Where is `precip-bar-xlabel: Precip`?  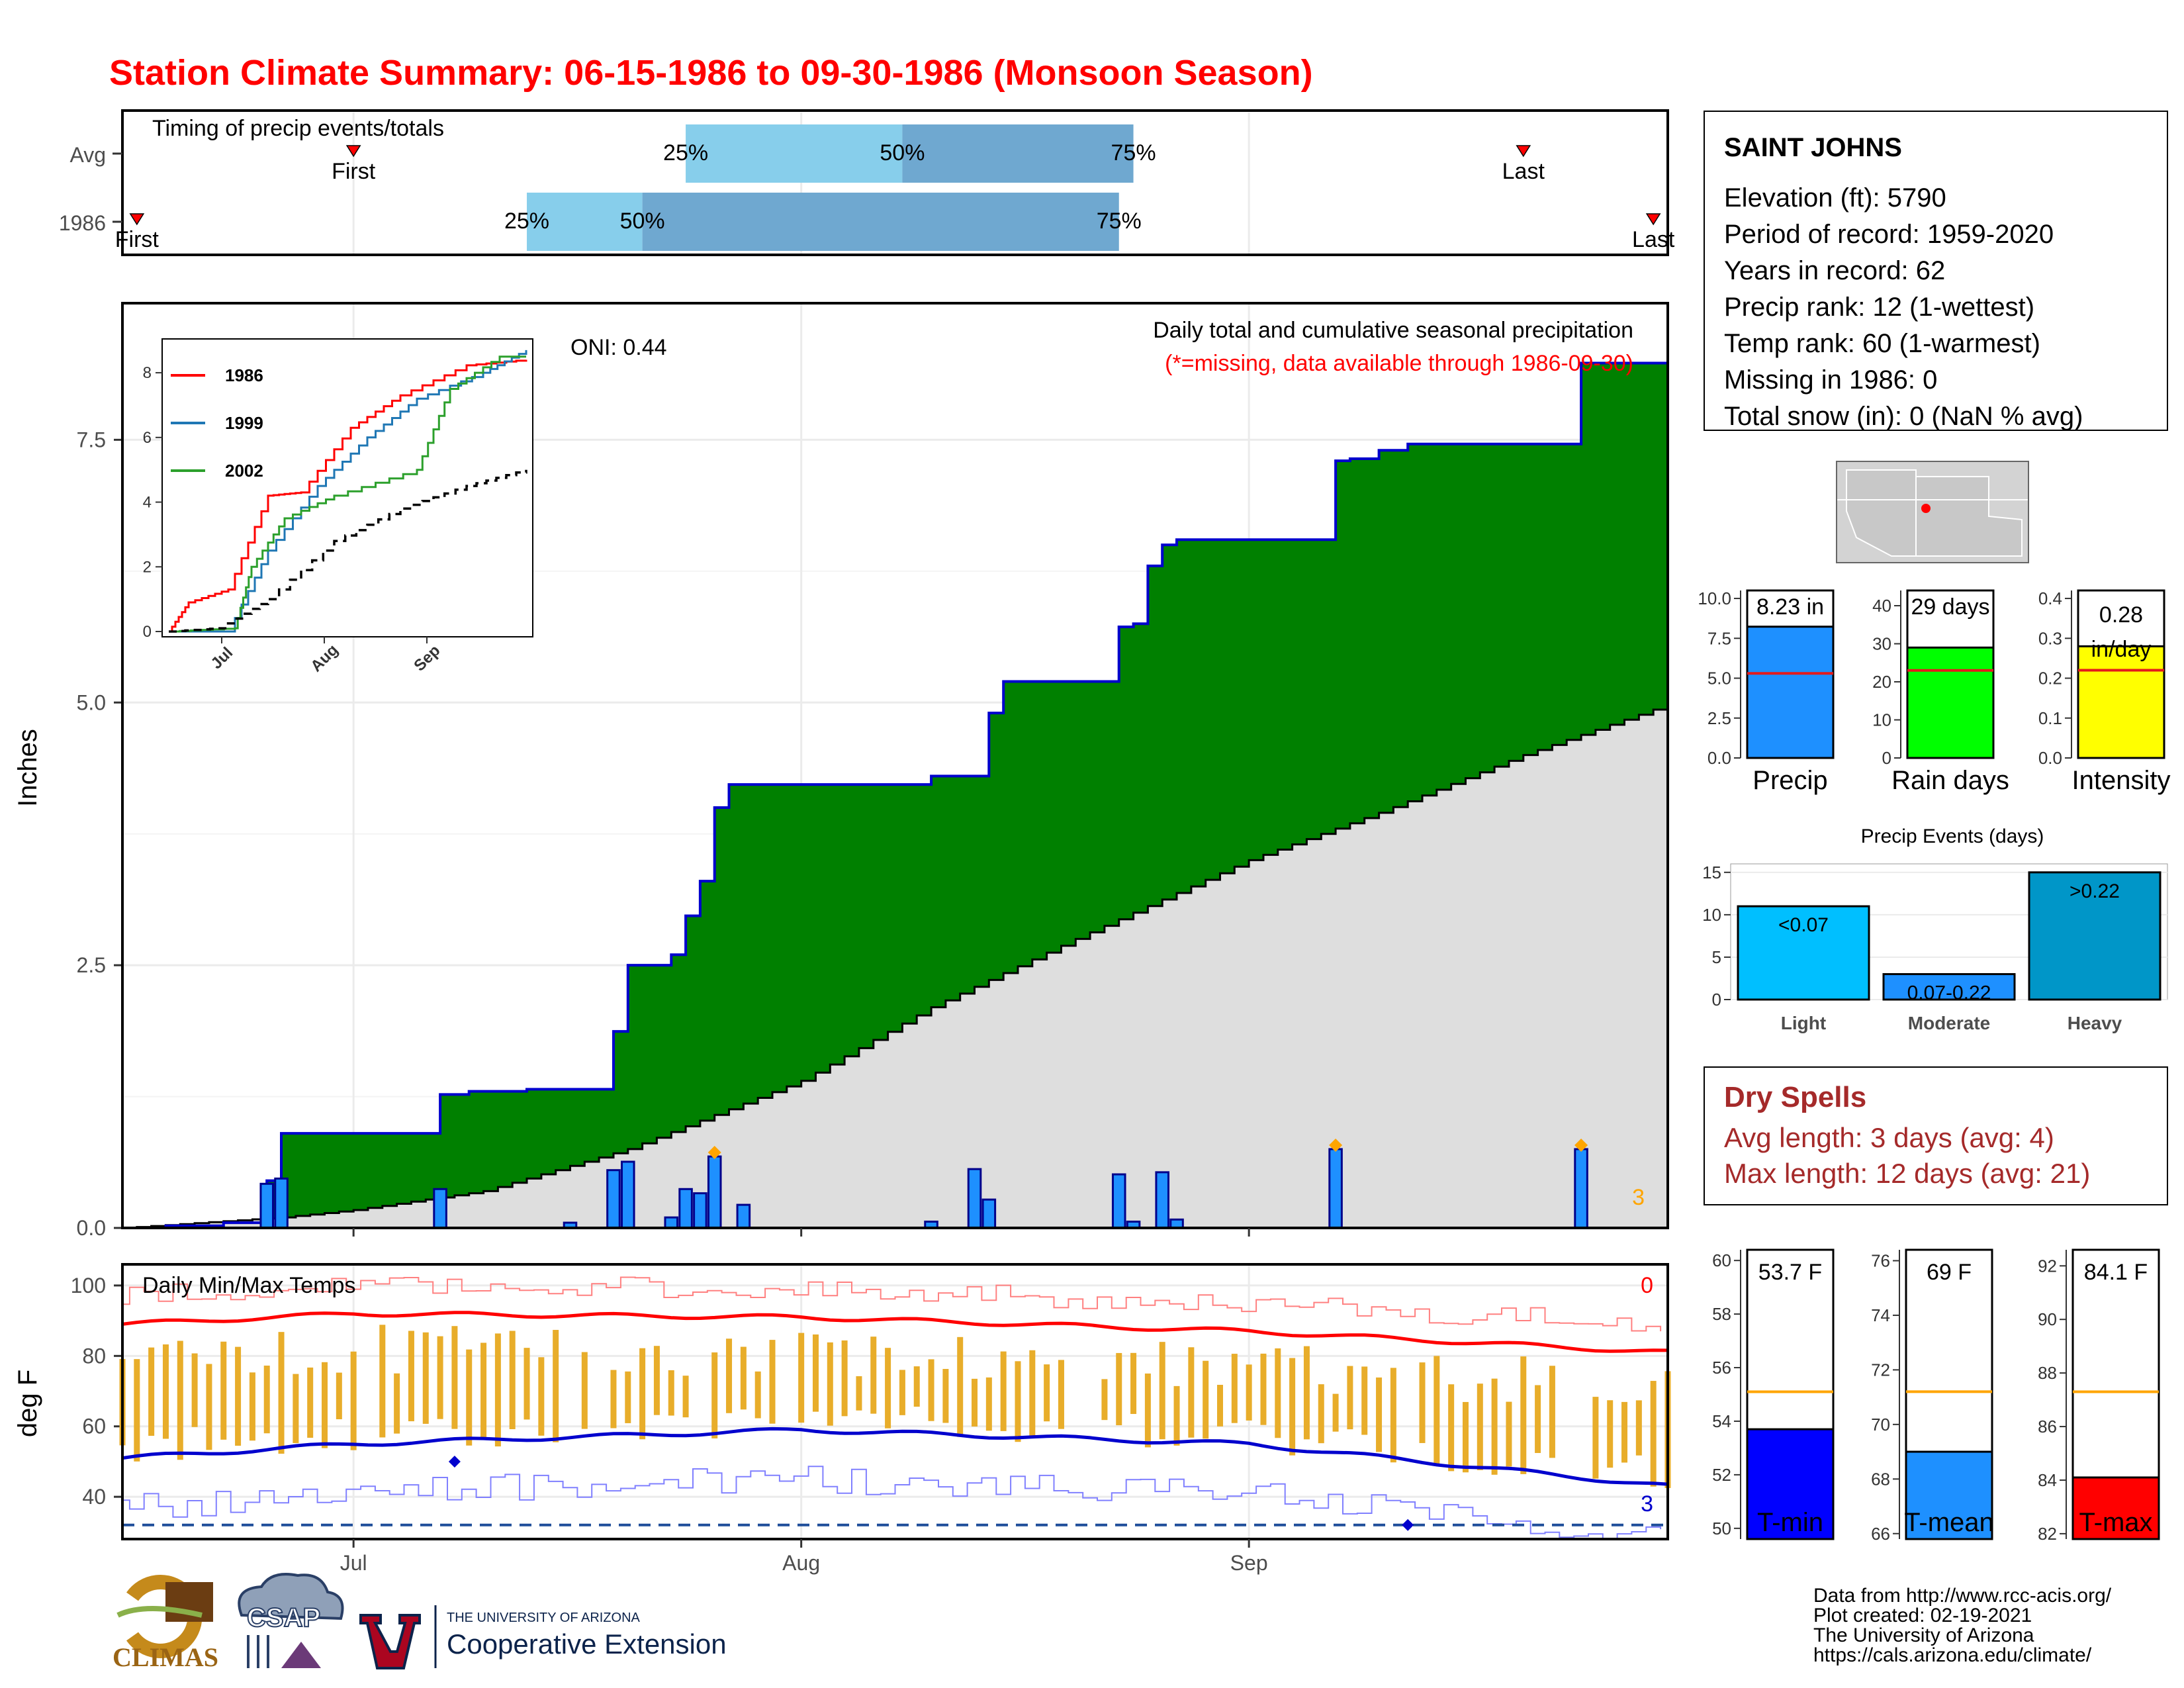 precip-bar-xlabel: Precip is located at coordinates (1789, 780).